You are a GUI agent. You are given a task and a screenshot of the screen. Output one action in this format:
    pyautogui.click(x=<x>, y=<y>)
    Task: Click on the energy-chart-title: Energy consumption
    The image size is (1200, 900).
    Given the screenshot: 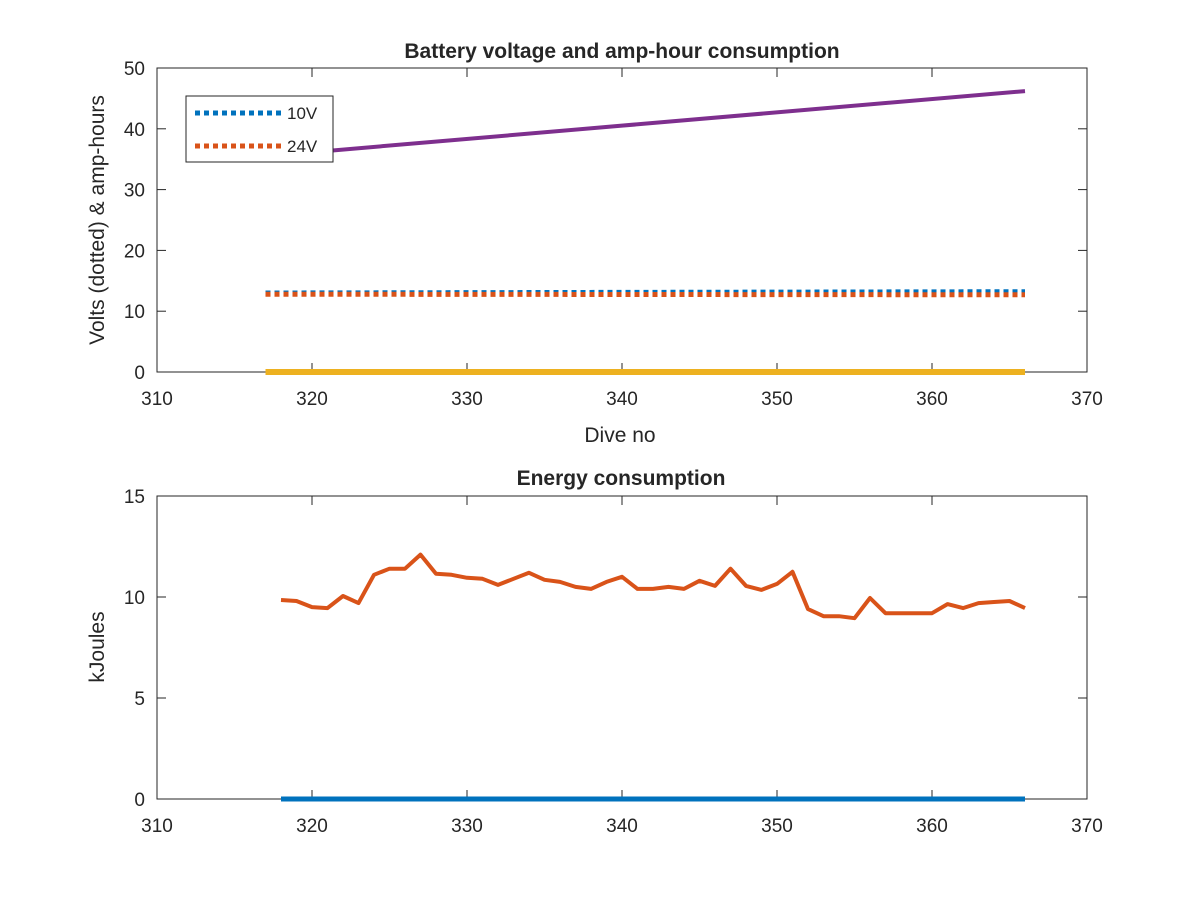 What is the action you would take?
    pyautogui.click(x=621, y=478)
    